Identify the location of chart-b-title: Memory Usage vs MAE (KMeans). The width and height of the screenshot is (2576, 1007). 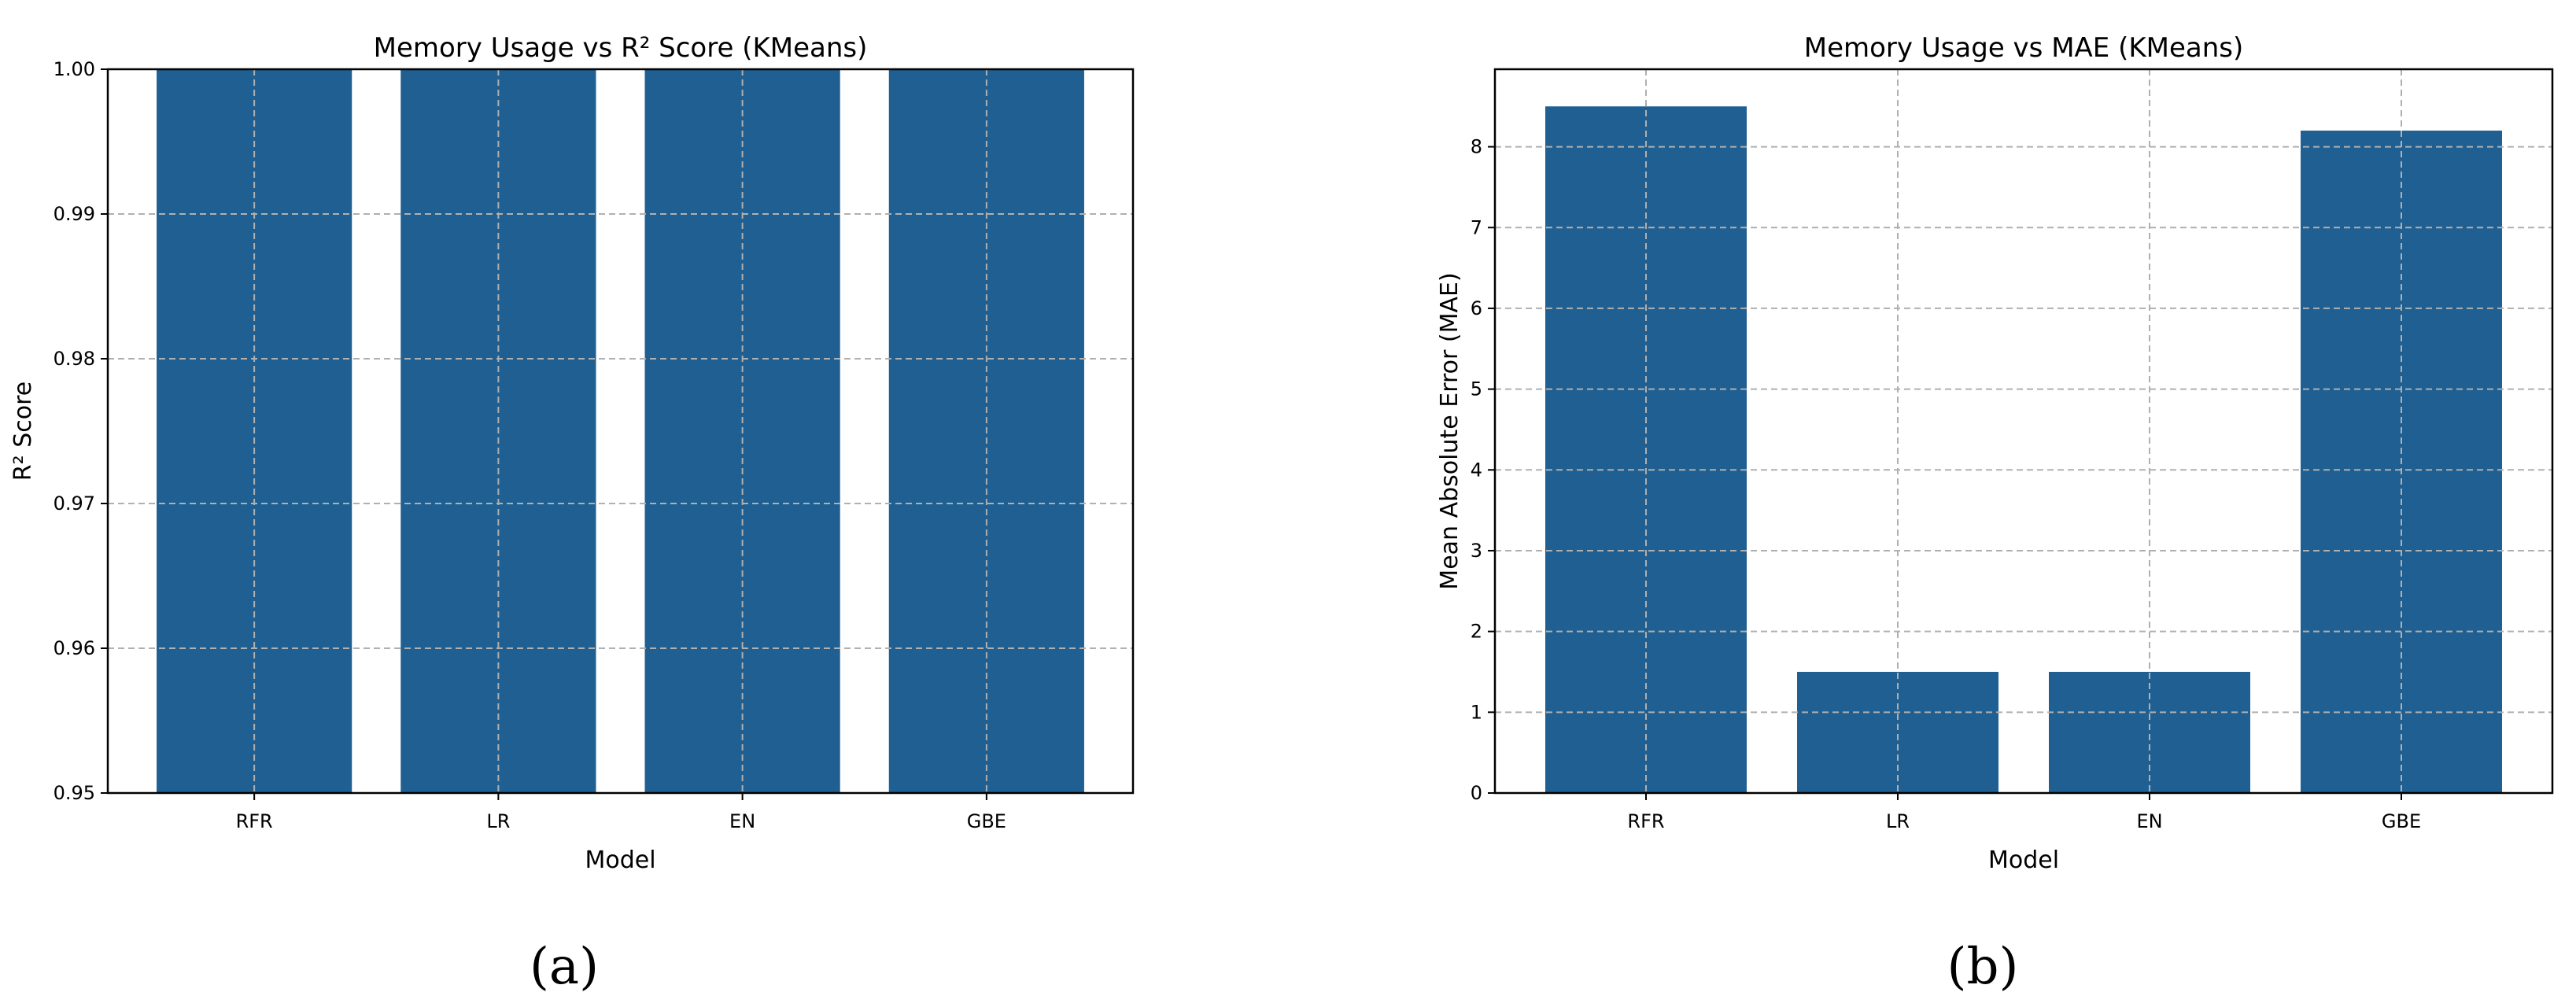
(2024, 48).